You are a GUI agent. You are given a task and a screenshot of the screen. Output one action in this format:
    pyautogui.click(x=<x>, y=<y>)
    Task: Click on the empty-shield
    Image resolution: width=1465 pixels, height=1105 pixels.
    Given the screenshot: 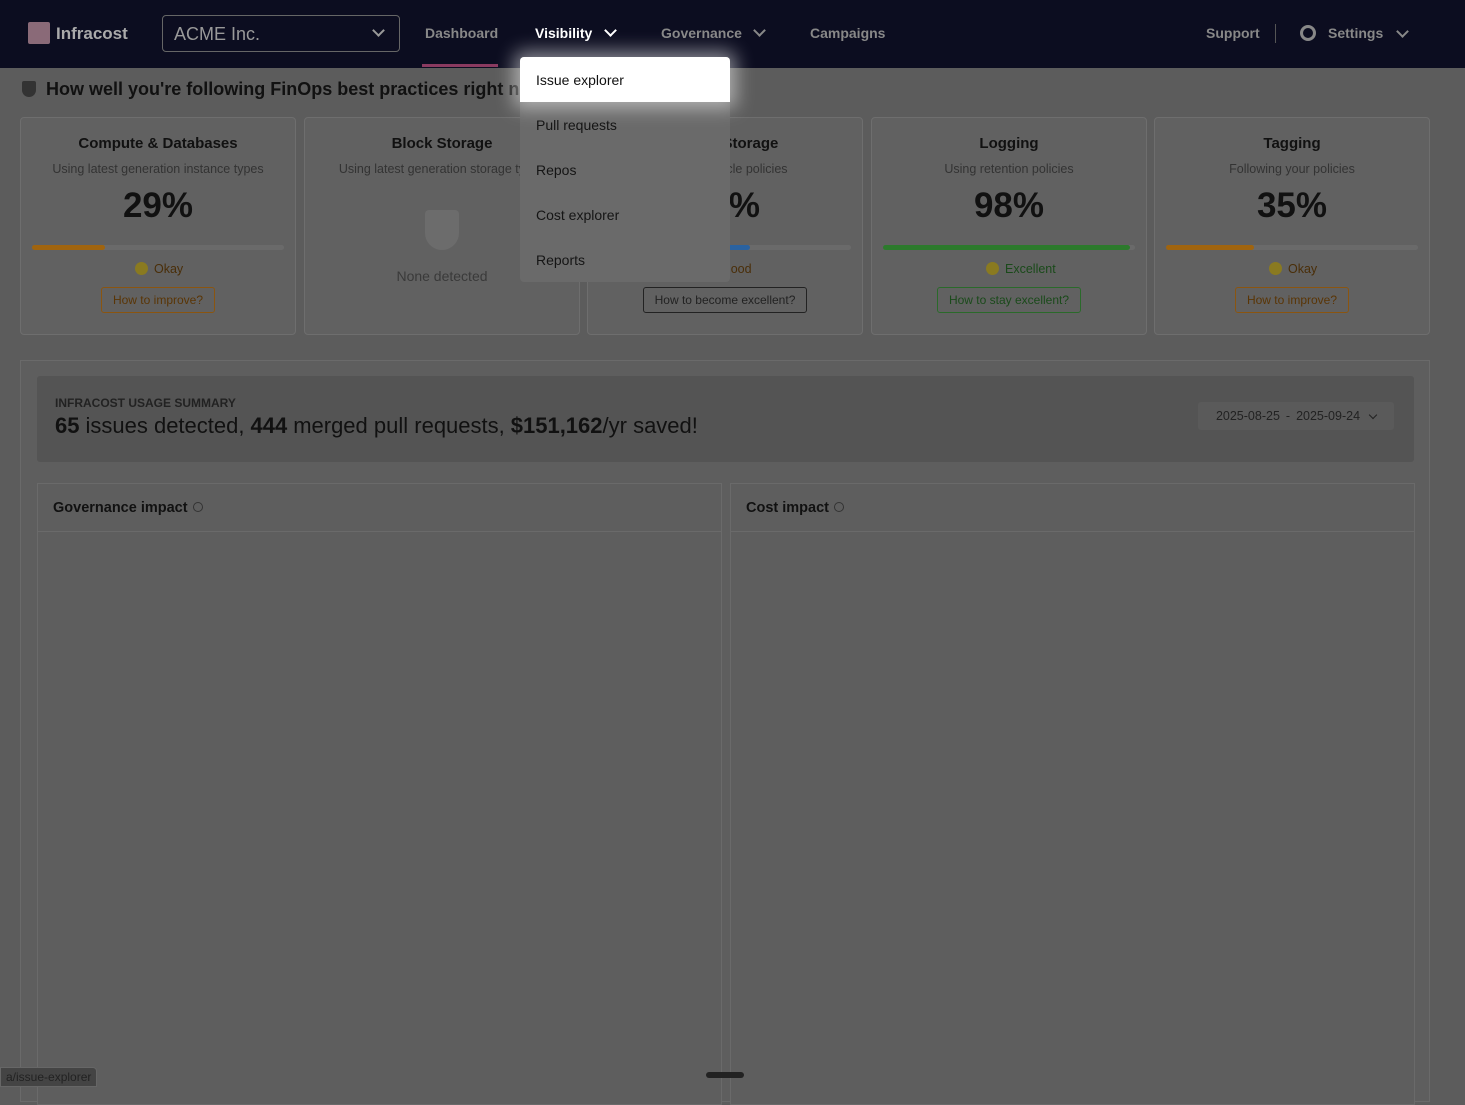 What is the action you would take?
    pyautogui.click(x=442, y=230)
    